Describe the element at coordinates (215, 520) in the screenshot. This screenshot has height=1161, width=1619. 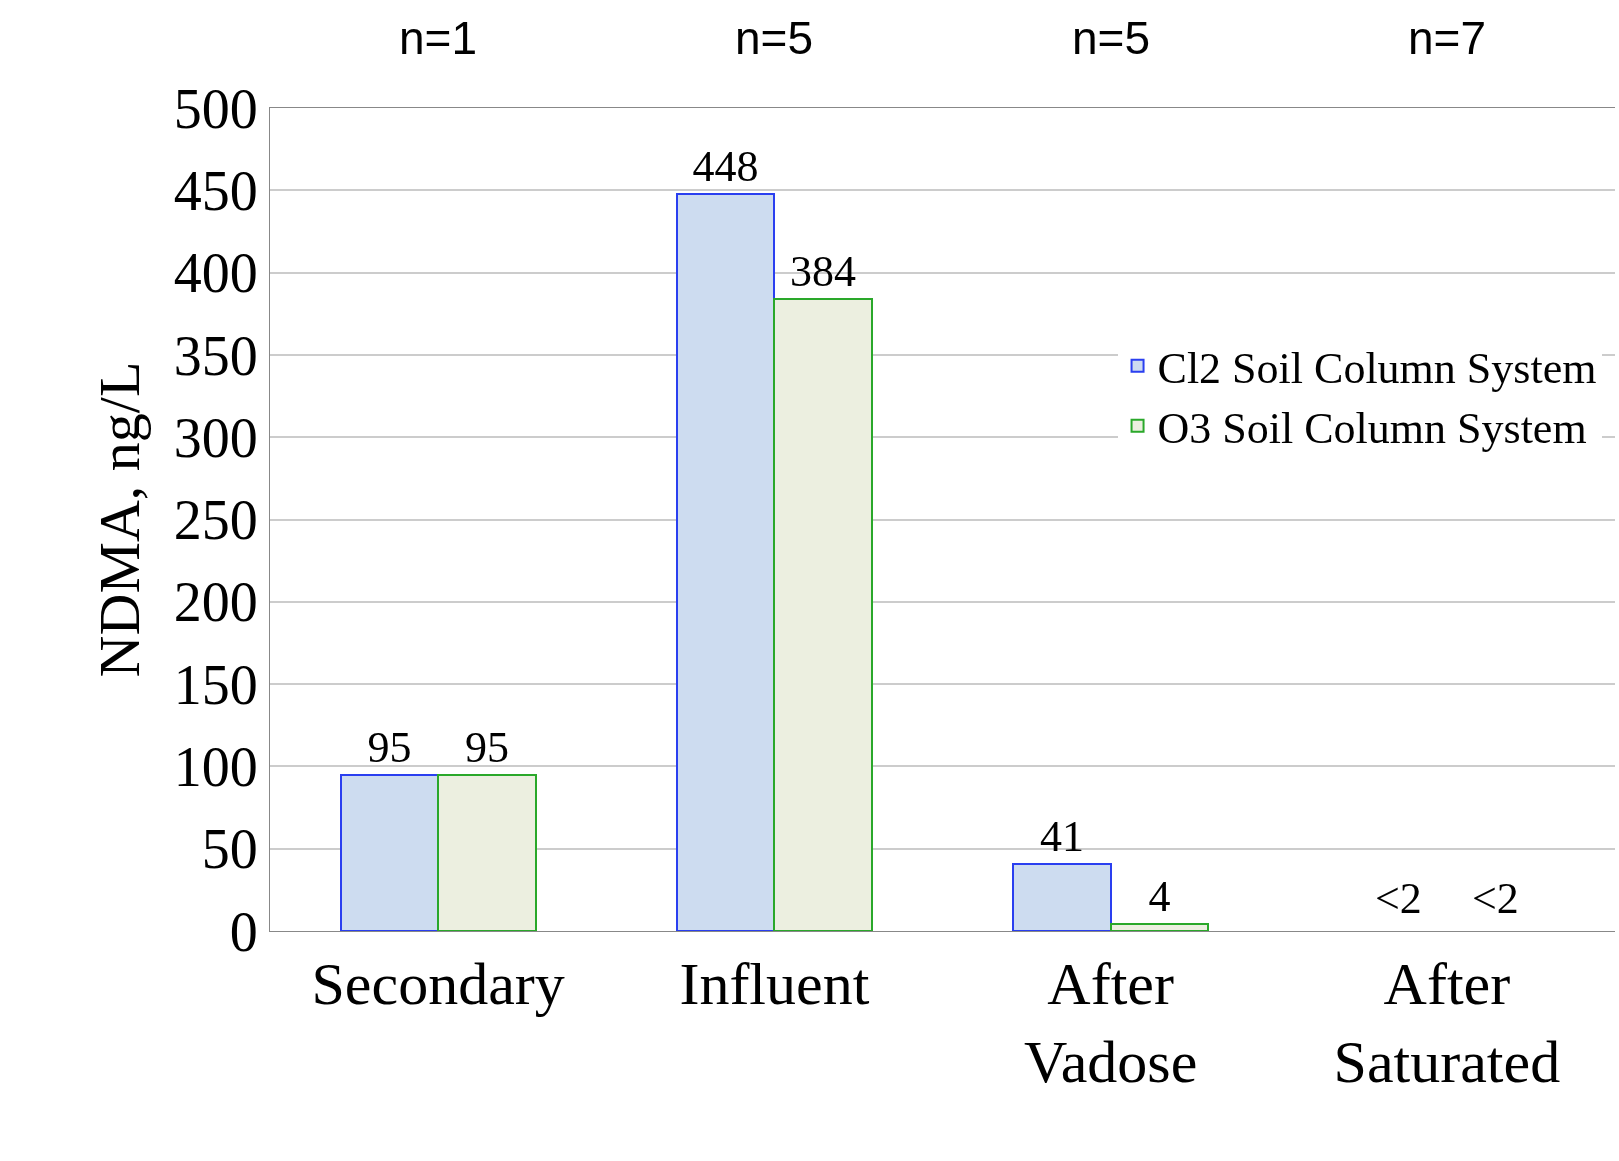
I see `y-tick-label: 250` at that location.